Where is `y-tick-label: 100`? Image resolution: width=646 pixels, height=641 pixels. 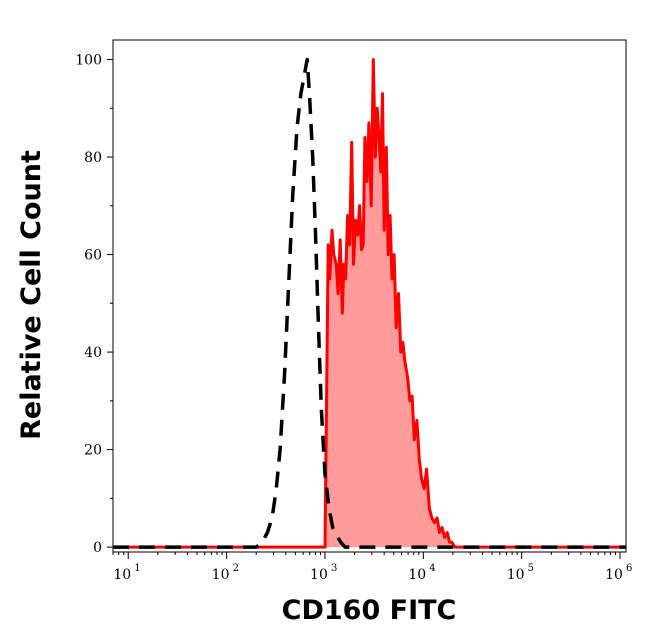
y-tick-label: 100 is located at coordinates (88, 61).